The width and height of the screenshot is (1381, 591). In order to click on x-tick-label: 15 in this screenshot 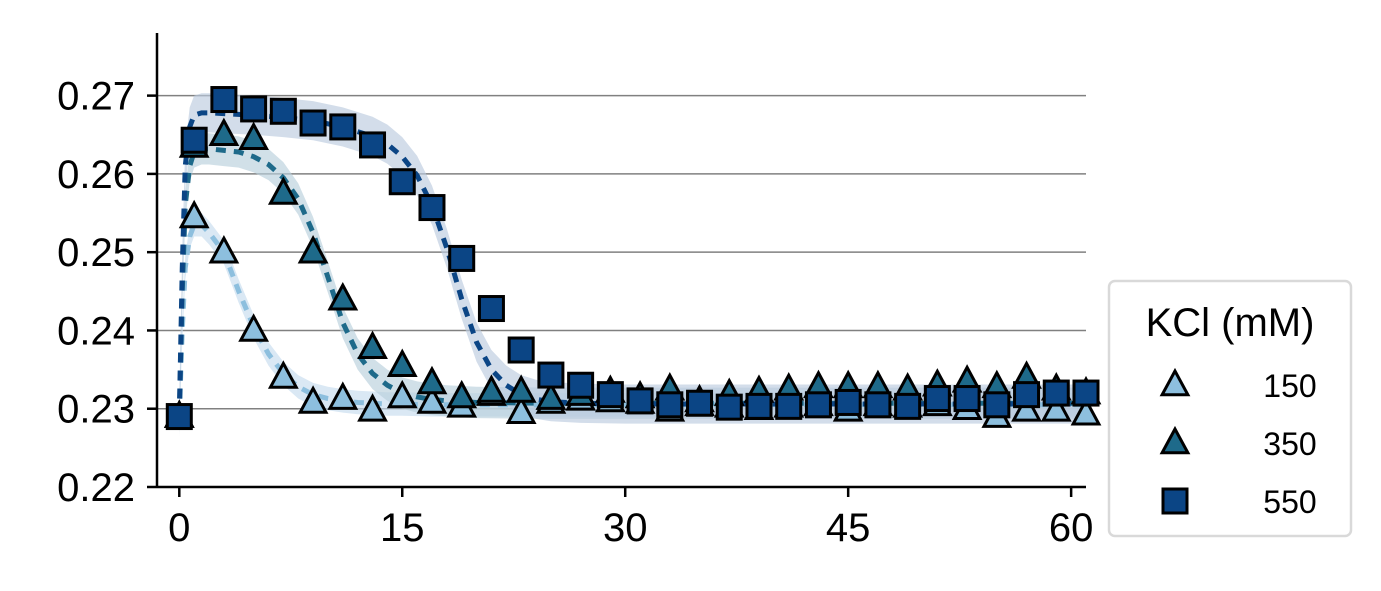, I will do `click(402, 528)`.